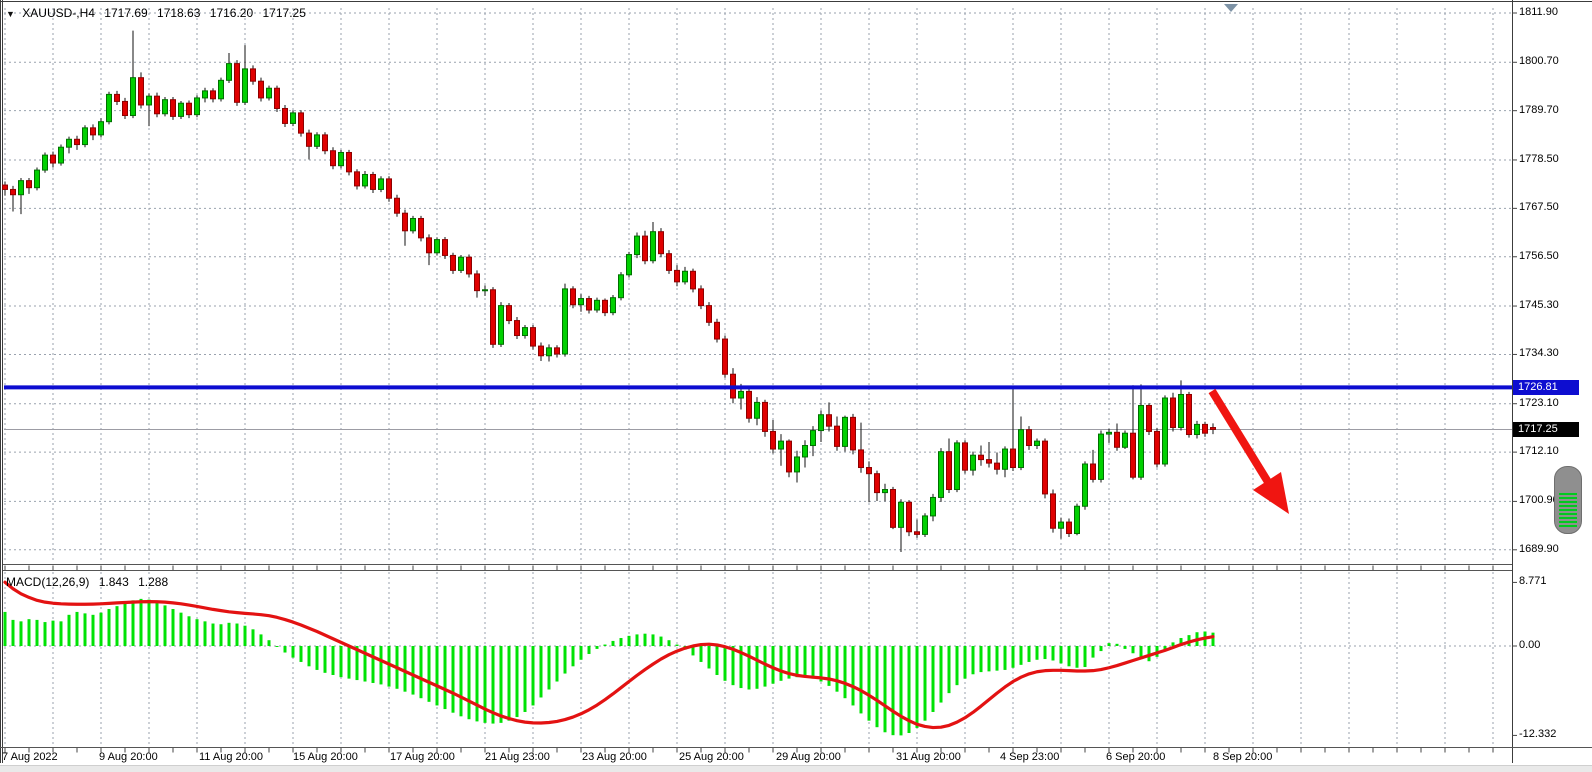 The width and height of the screenshot is (1592, 772). Describe the element at coordinates (179, 13) in the screenshot. I see `high-value: 1718.63` at that location.